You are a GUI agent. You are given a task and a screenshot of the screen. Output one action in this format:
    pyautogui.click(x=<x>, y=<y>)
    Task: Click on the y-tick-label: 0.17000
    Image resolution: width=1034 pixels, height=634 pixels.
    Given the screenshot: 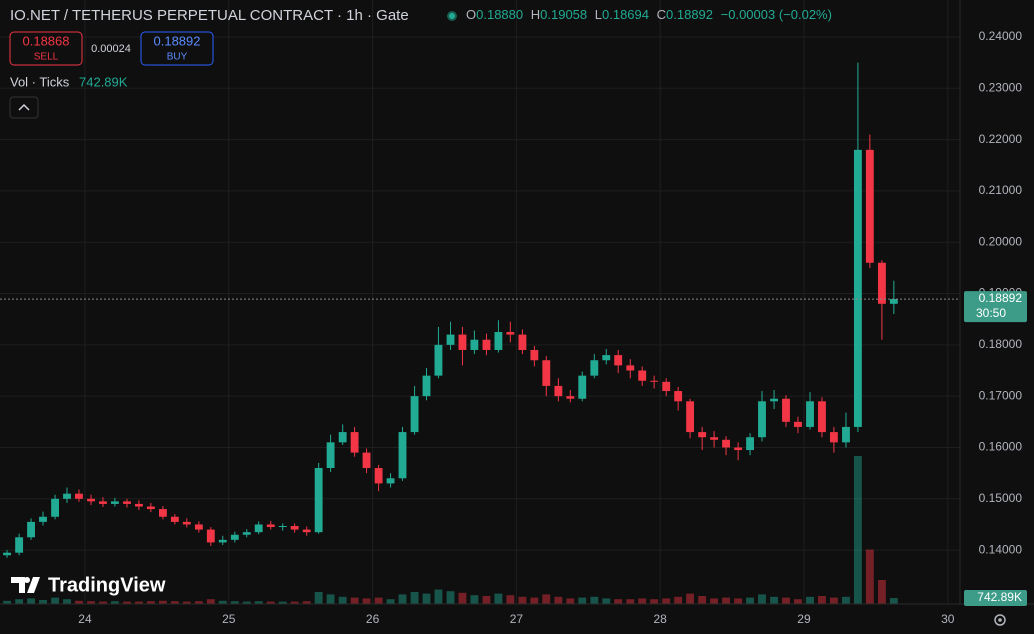 What is the action you would take?
    pyautogui.click(x=1001, y=395)
    